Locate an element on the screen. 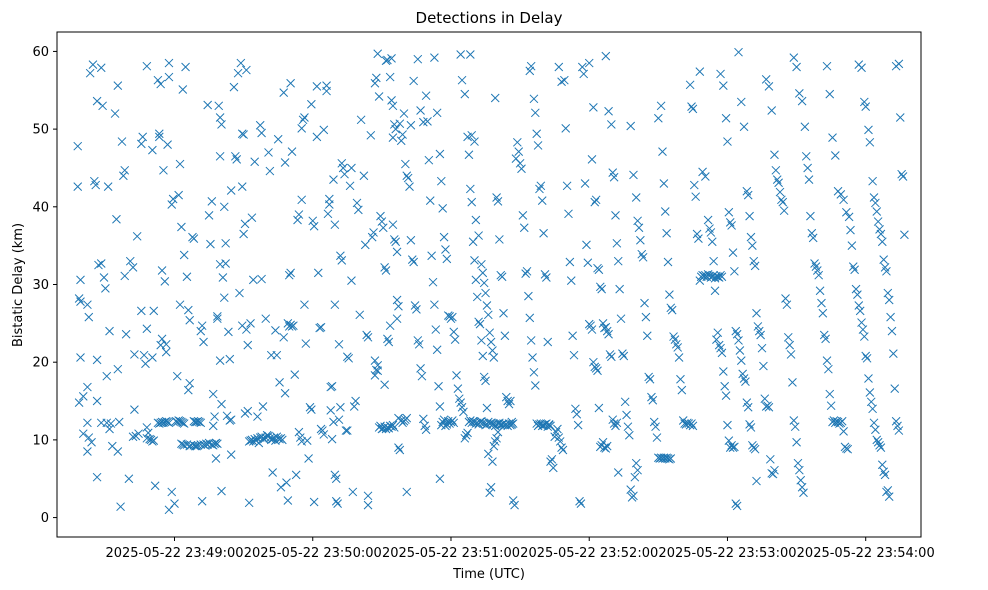  chart-title: Detections in Delay is located at coordinates (489, 18).